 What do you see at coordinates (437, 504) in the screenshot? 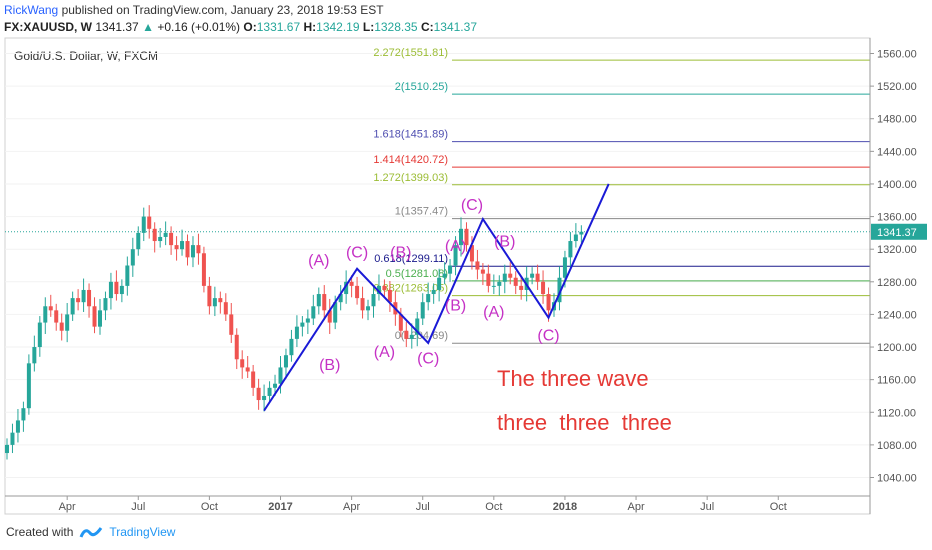
I see `time-axis: Apr Jul Oct 2017 Apr Jul Oct 2018 Apr Jul Oct` at bounding box center [437, 504].